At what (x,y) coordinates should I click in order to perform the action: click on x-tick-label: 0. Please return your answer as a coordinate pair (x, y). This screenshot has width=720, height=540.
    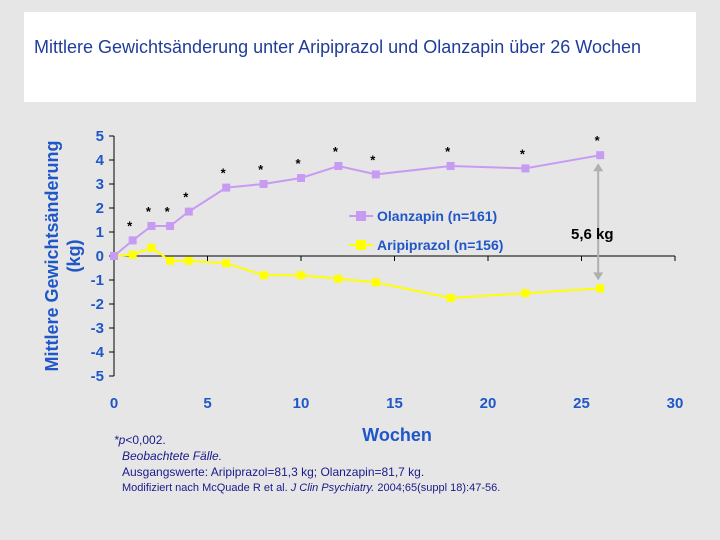
    Looking at the image, I should click on (114, 403).